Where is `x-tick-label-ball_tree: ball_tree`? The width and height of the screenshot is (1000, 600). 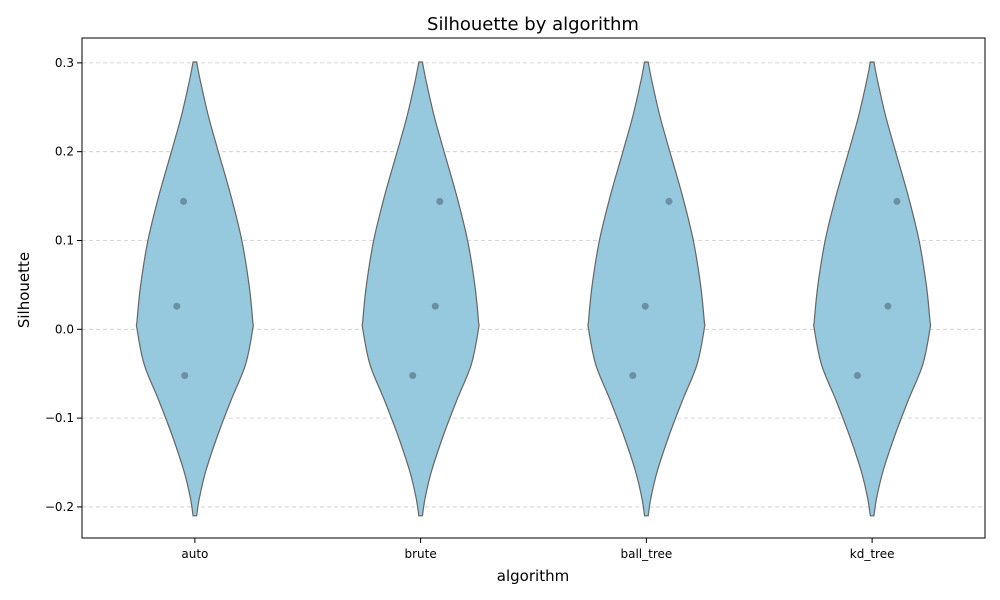
x-tick-label-ball_tree: ball_tree is located at coordinates (646, 554).